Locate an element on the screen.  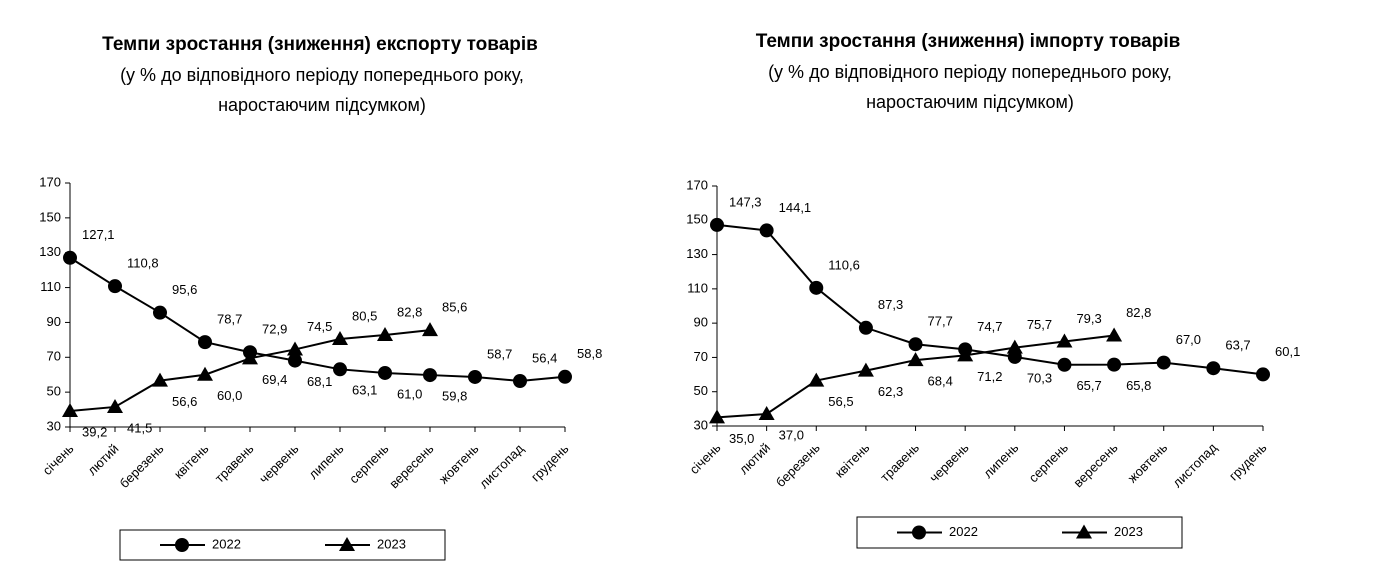
data-label: 68,1 is located at coordinates (319, 381).